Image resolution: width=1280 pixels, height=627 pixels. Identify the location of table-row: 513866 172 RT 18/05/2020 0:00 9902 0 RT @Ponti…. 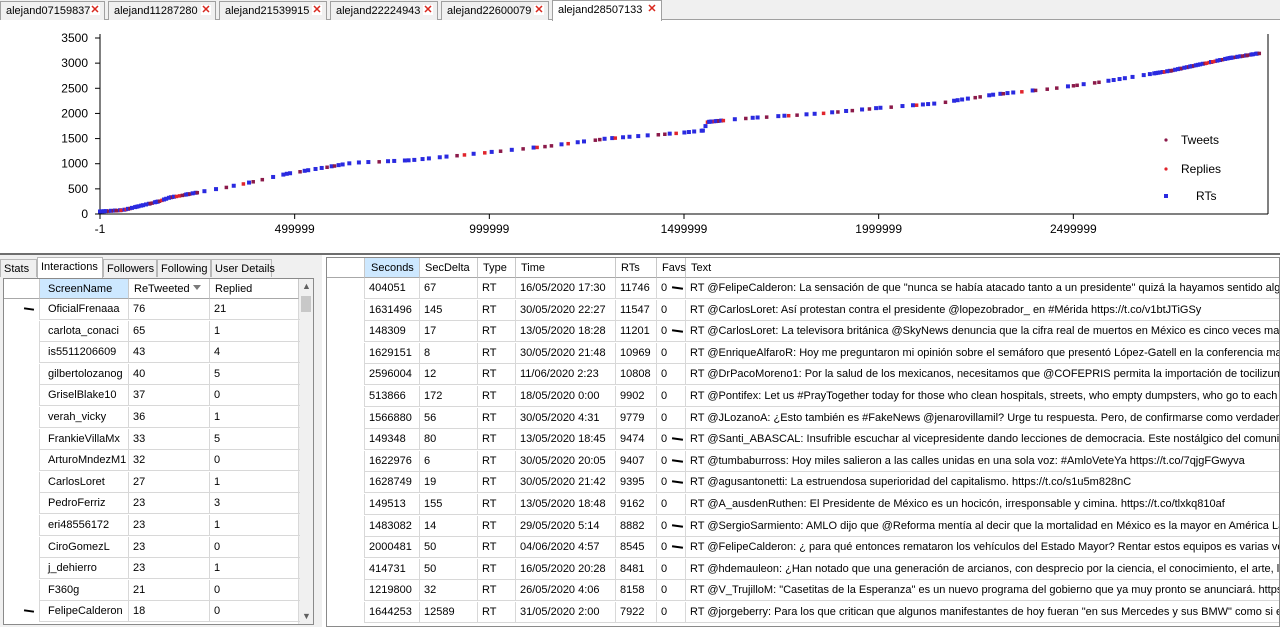
(803, 396).